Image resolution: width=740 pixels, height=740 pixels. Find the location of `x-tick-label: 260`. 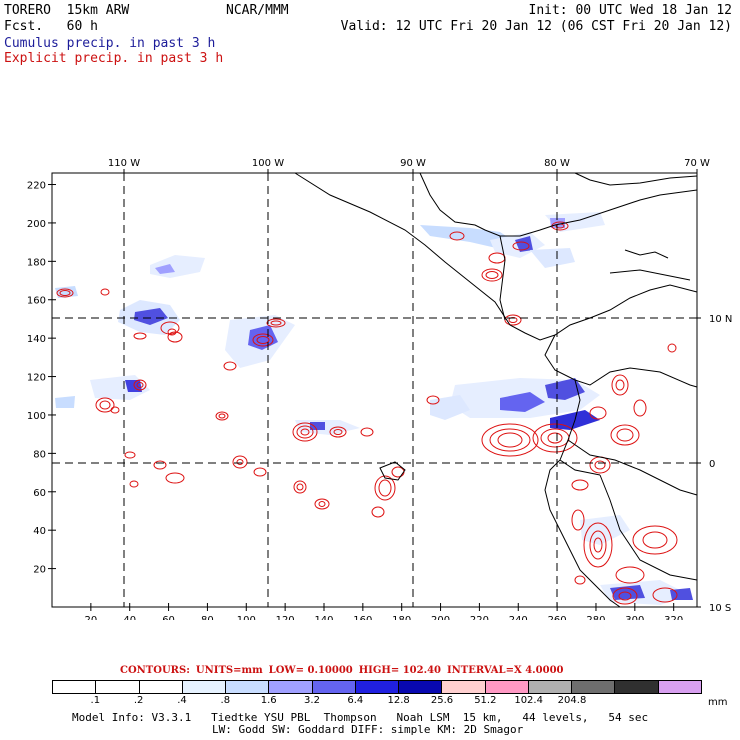

x-tick-label: 260 is located at coordinates (557, 617).